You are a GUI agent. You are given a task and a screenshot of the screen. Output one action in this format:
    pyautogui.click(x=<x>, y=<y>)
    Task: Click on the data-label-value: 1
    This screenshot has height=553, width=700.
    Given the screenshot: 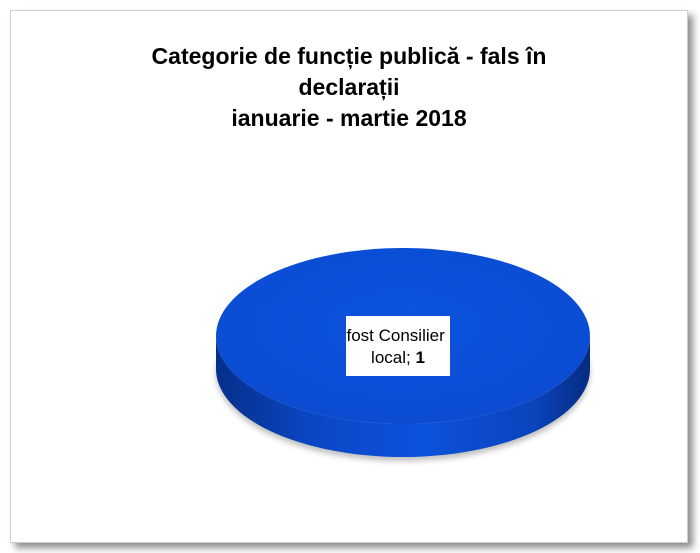 What is the action you would take?
    pyautogui.click(x=419, y=357)
    